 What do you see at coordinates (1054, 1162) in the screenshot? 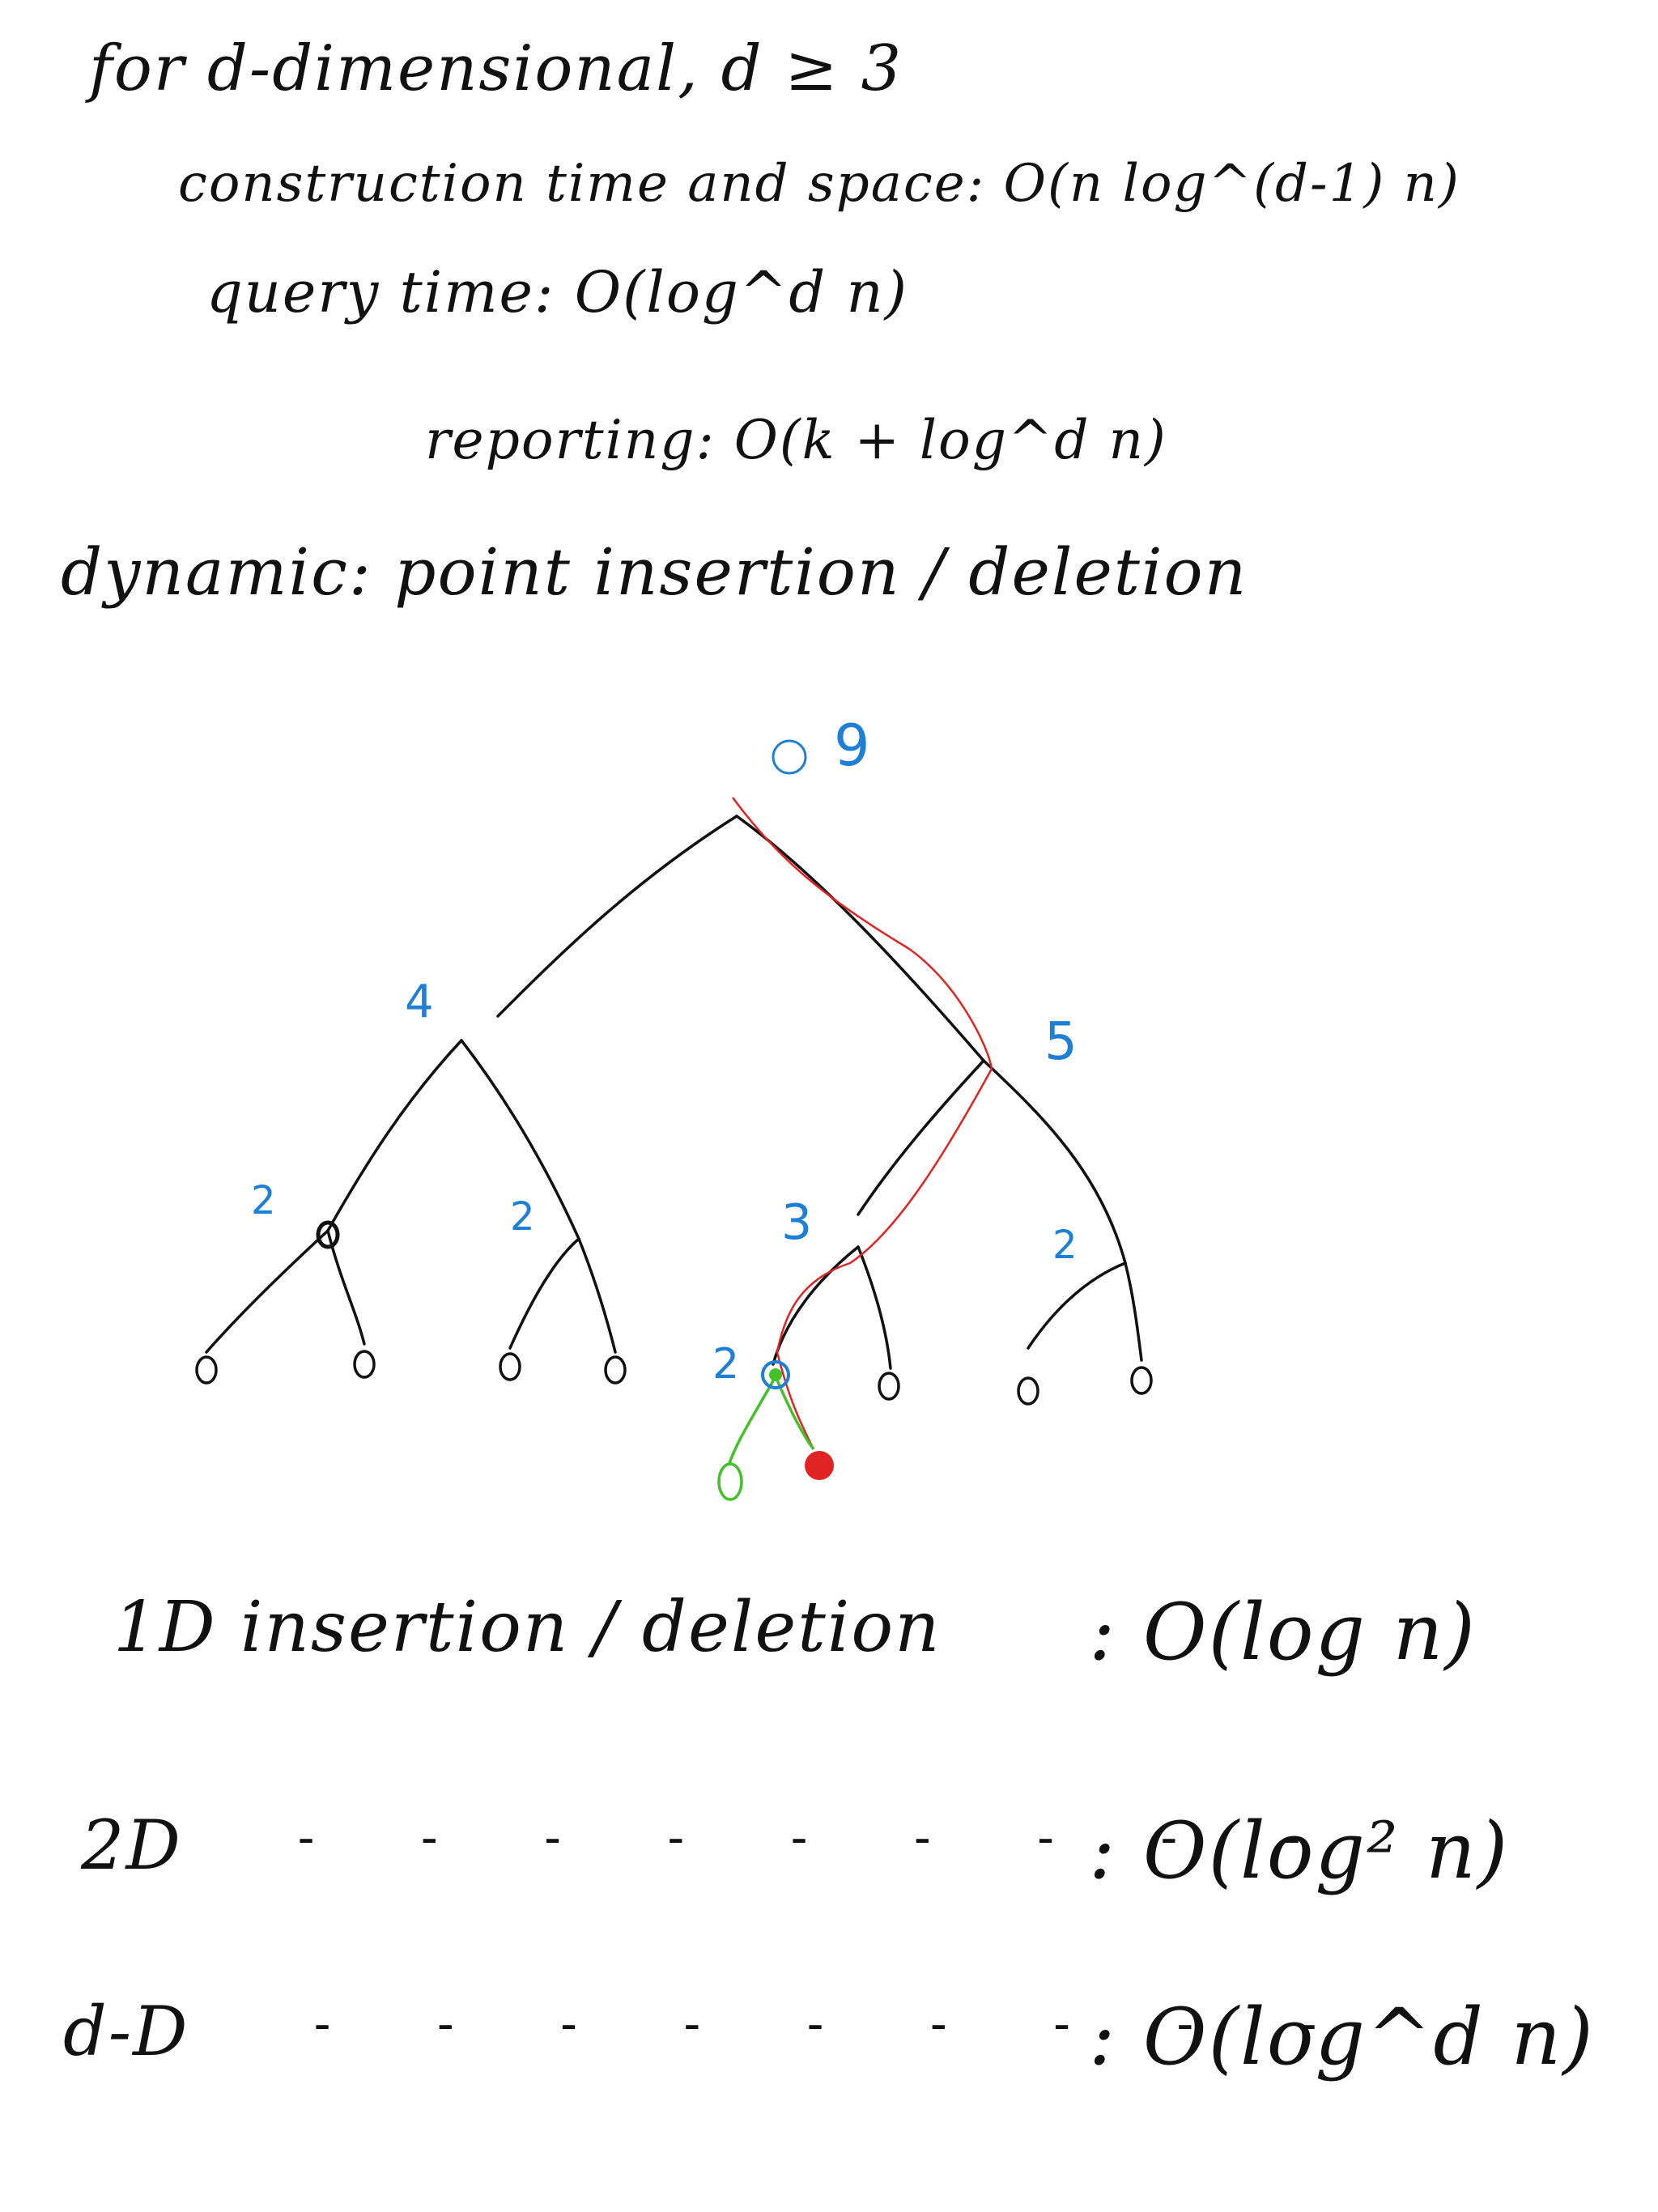
I see `edge-right-rr` at bounding box center [1054, 1162].